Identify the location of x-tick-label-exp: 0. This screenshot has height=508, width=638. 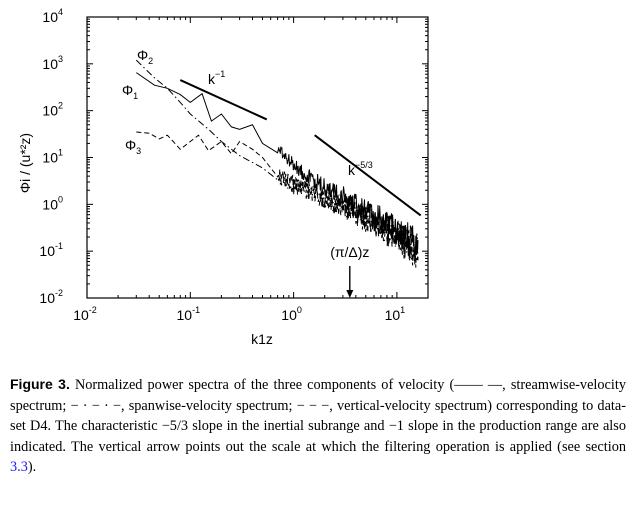
(299, 310).